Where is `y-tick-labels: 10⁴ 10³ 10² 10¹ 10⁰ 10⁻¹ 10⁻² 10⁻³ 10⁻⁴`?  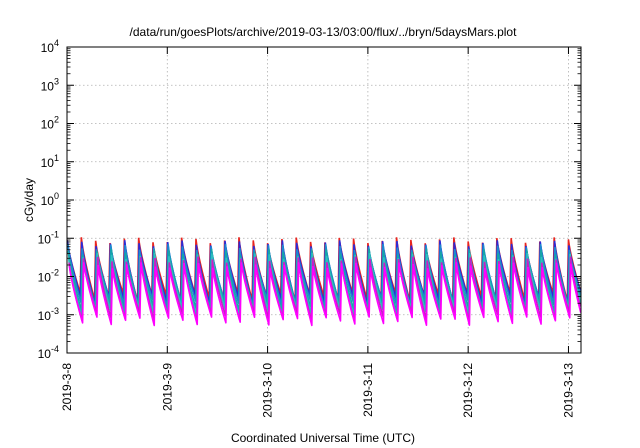
y-tick-labels: 10⁴ 10³ 10² 10¹ 10⁰ 10⁻¹ 10⁻² 10⁻³ 10⁻⁴ is located at coordinates (48, 199).